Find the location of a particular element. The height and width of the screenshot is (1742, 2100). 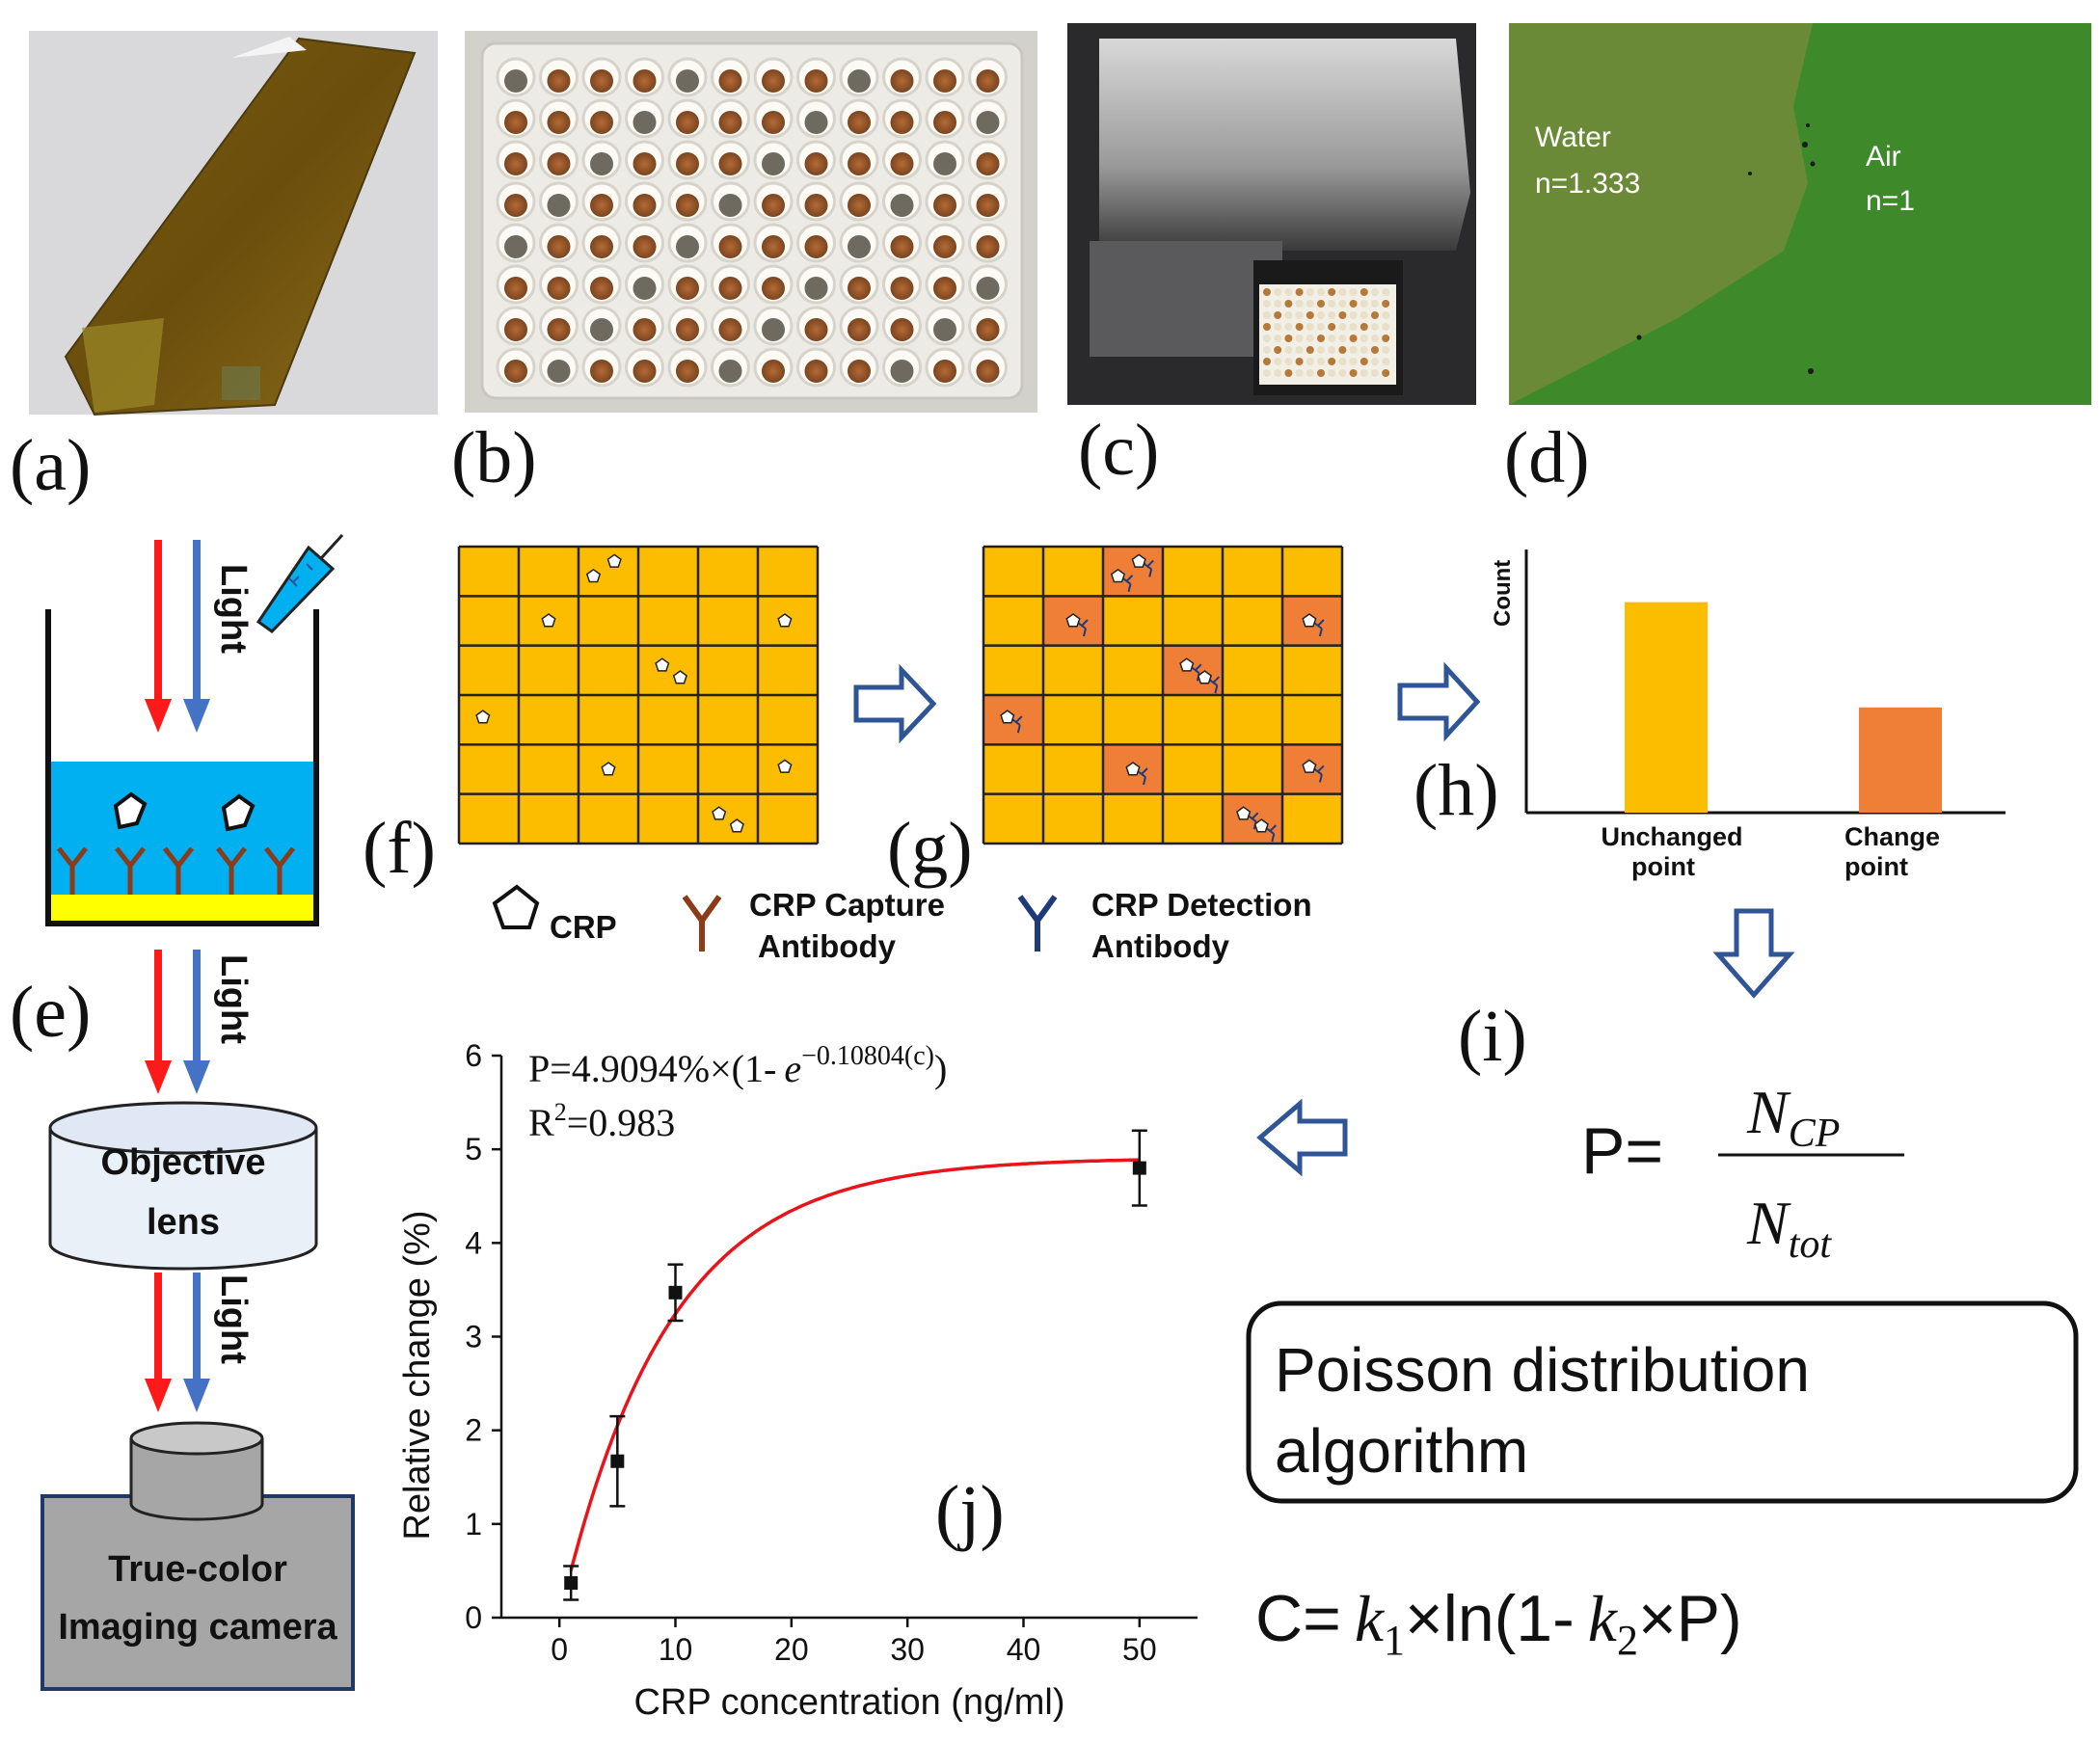

fit-equation-prefix: P=4.9094%×(1- is located at coordinates (652, 1068).